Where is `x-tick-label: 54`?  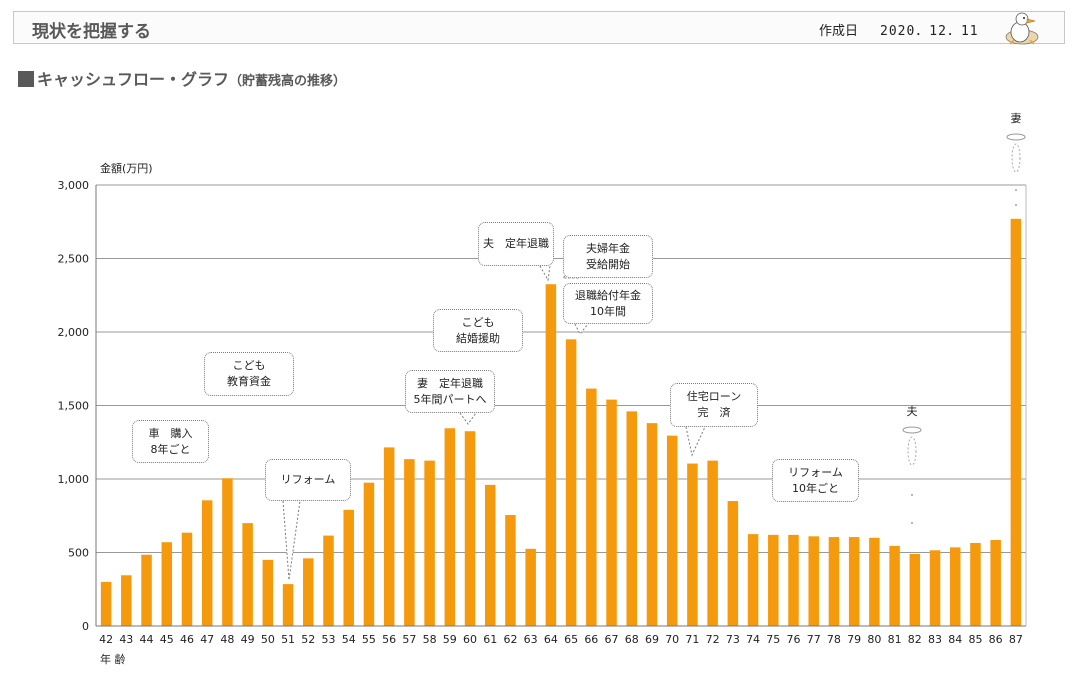 x-tick-label: 54 is located at coordinates (349, 639).